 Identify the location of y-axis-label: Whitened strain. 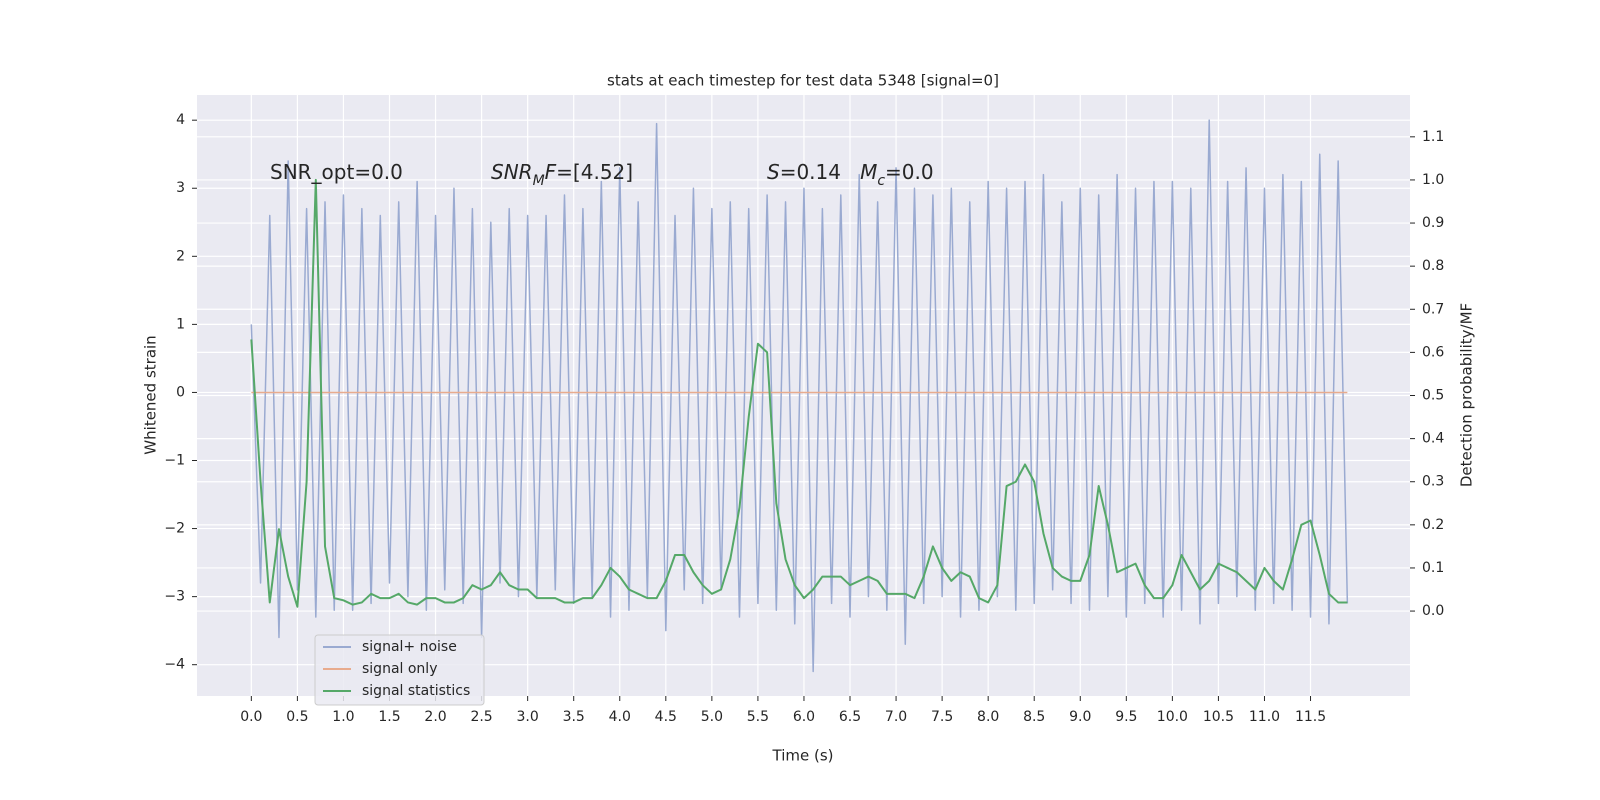
(151, 394).